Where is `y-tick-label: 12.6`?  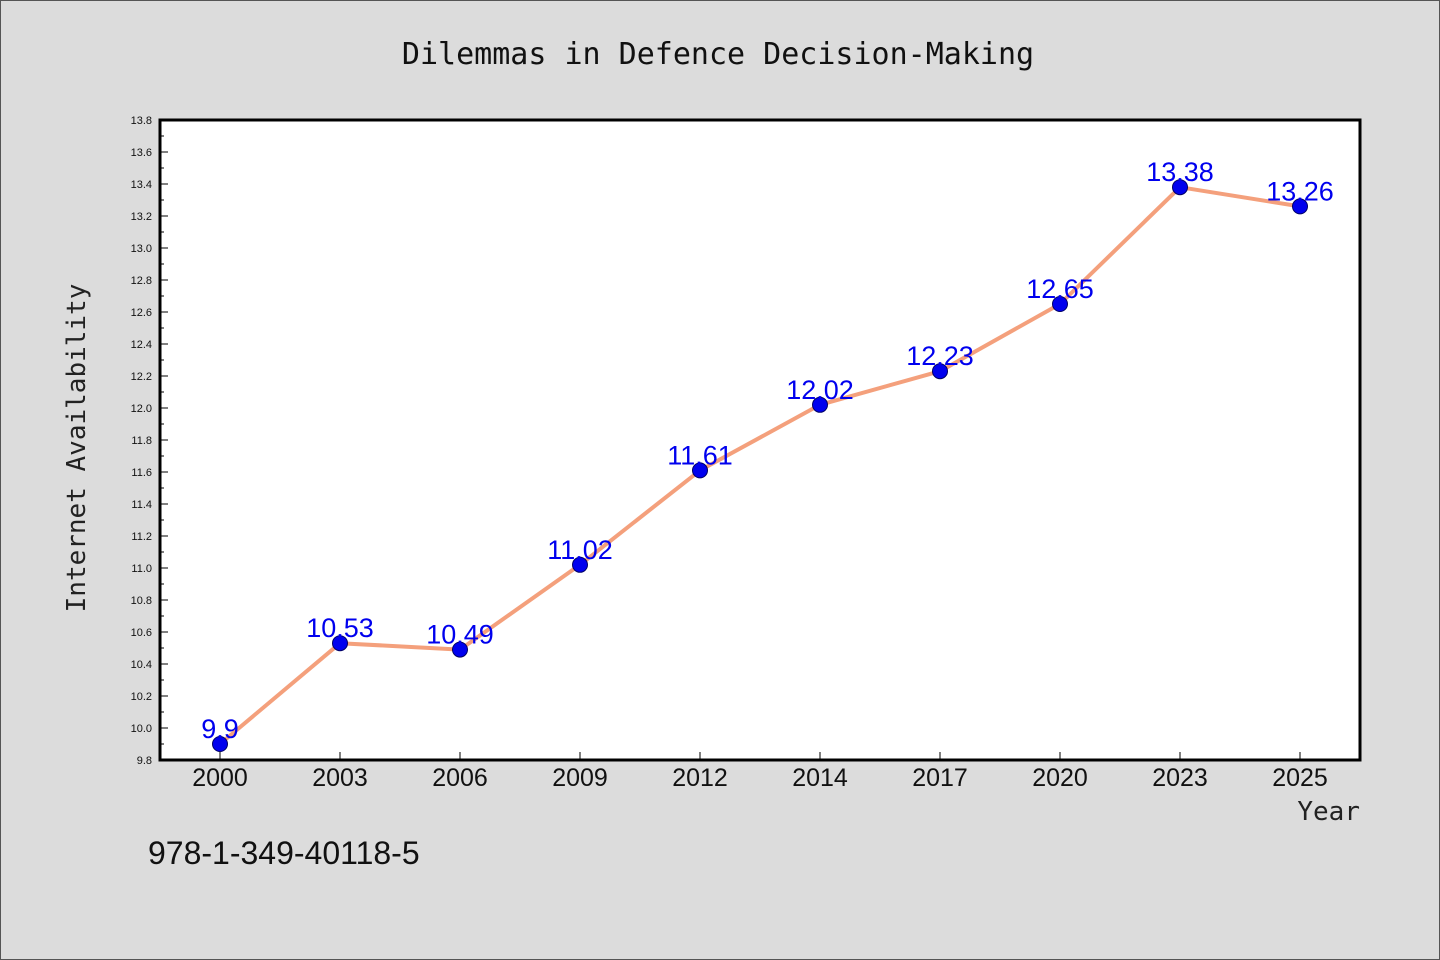 y-tick-label: 12.6 is located at coordinates (141, 313).